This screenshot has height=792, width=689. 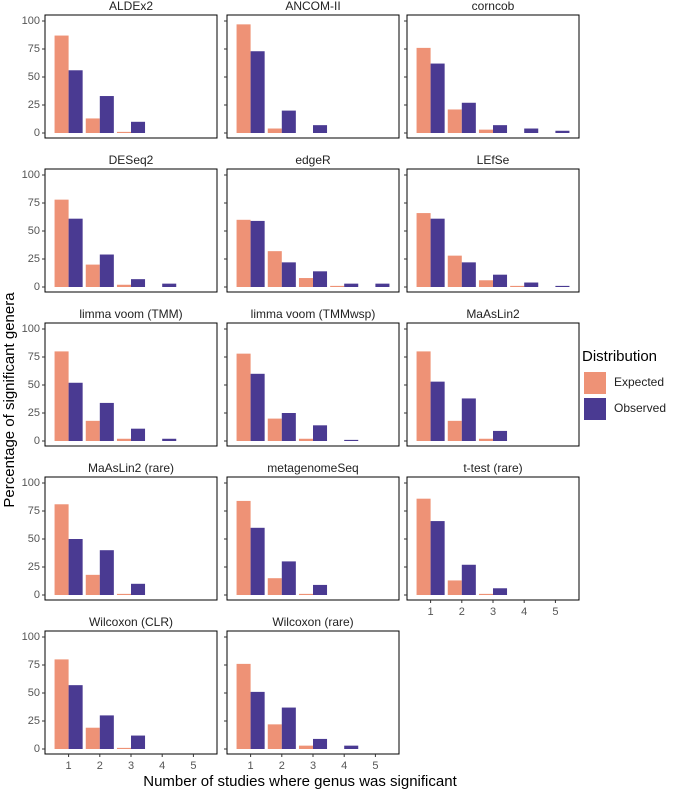 What do you see at coordinates (312, 468) in the screenshot?
I see `facet-title: metagenomeSeq` at bounding box center [312, 468].